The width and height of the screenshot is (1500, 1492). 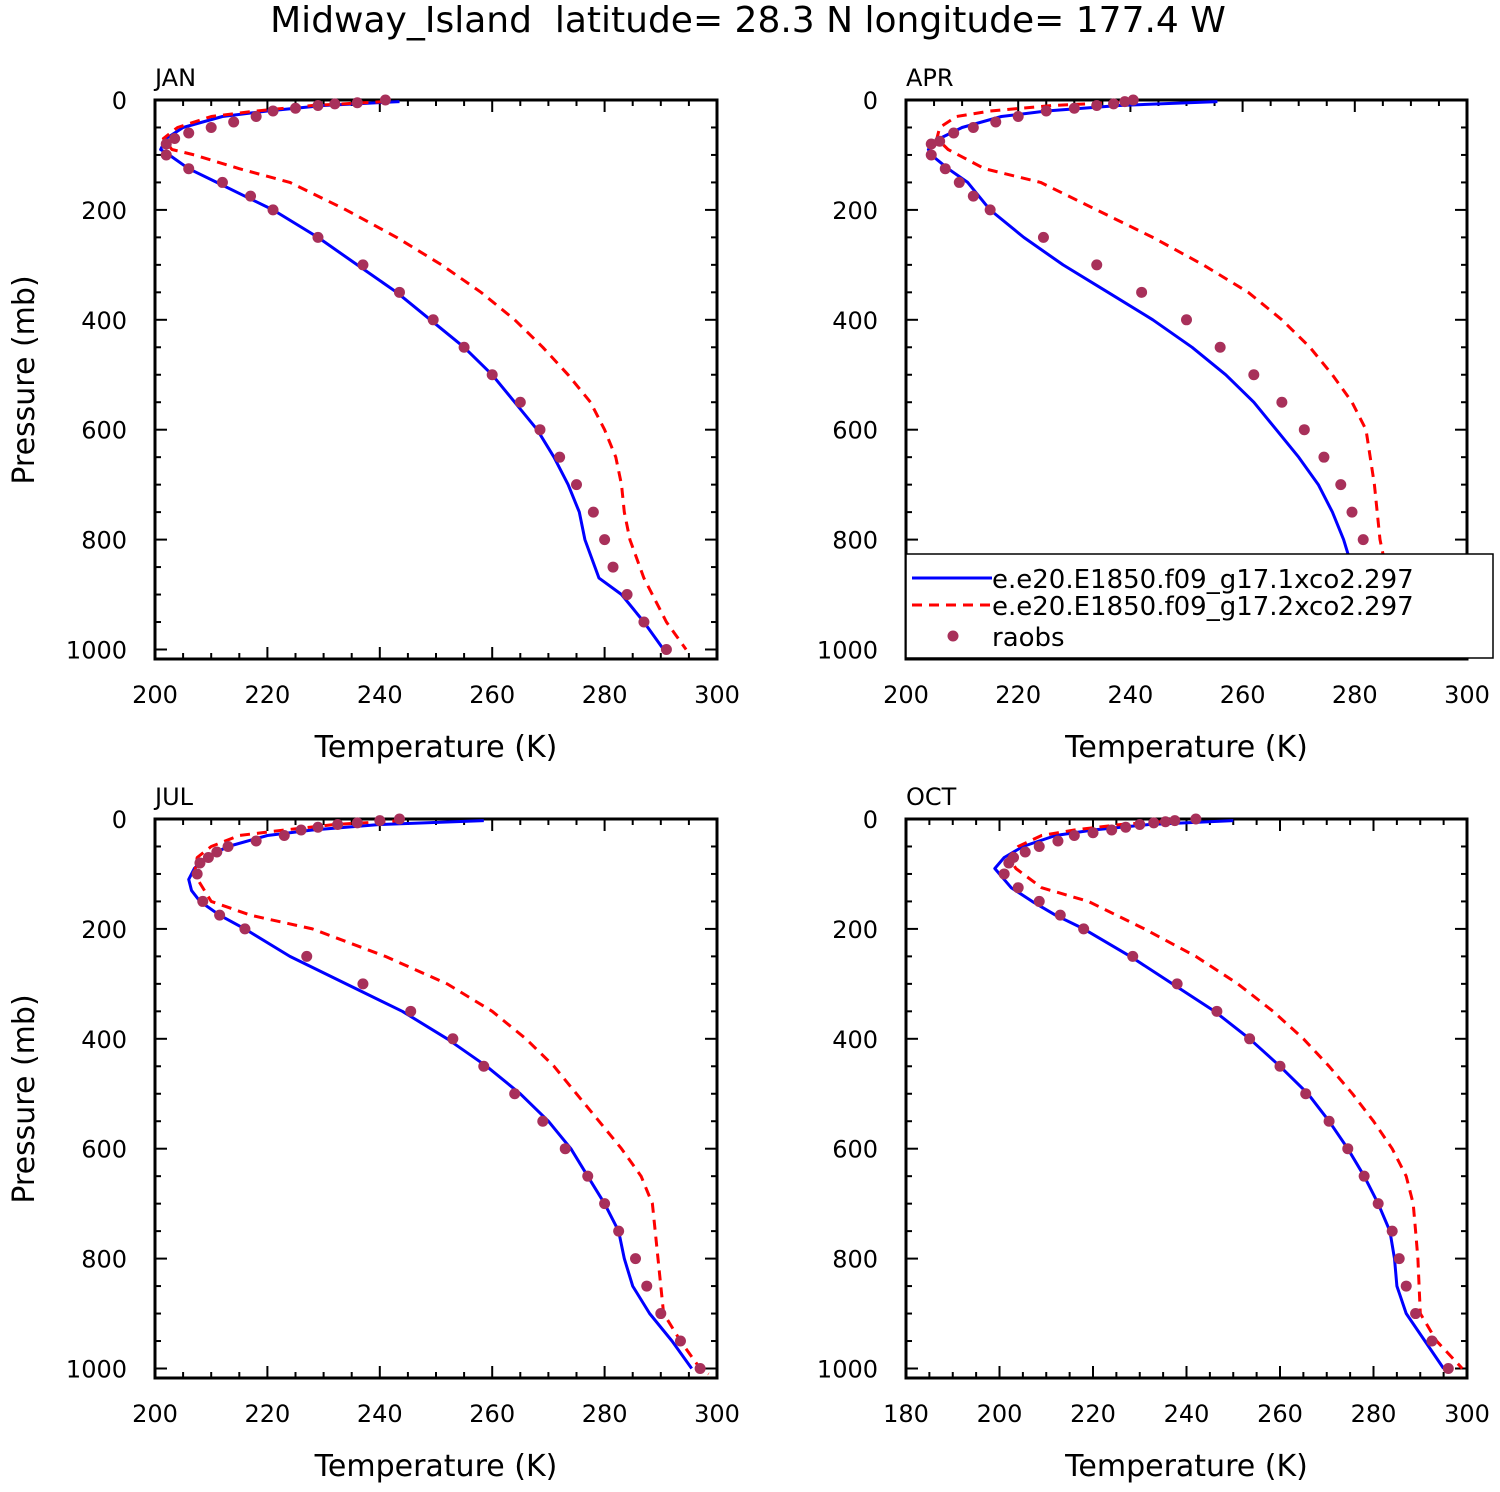 I want to click on legend-raobs-marker, so click(x=953, y=636).